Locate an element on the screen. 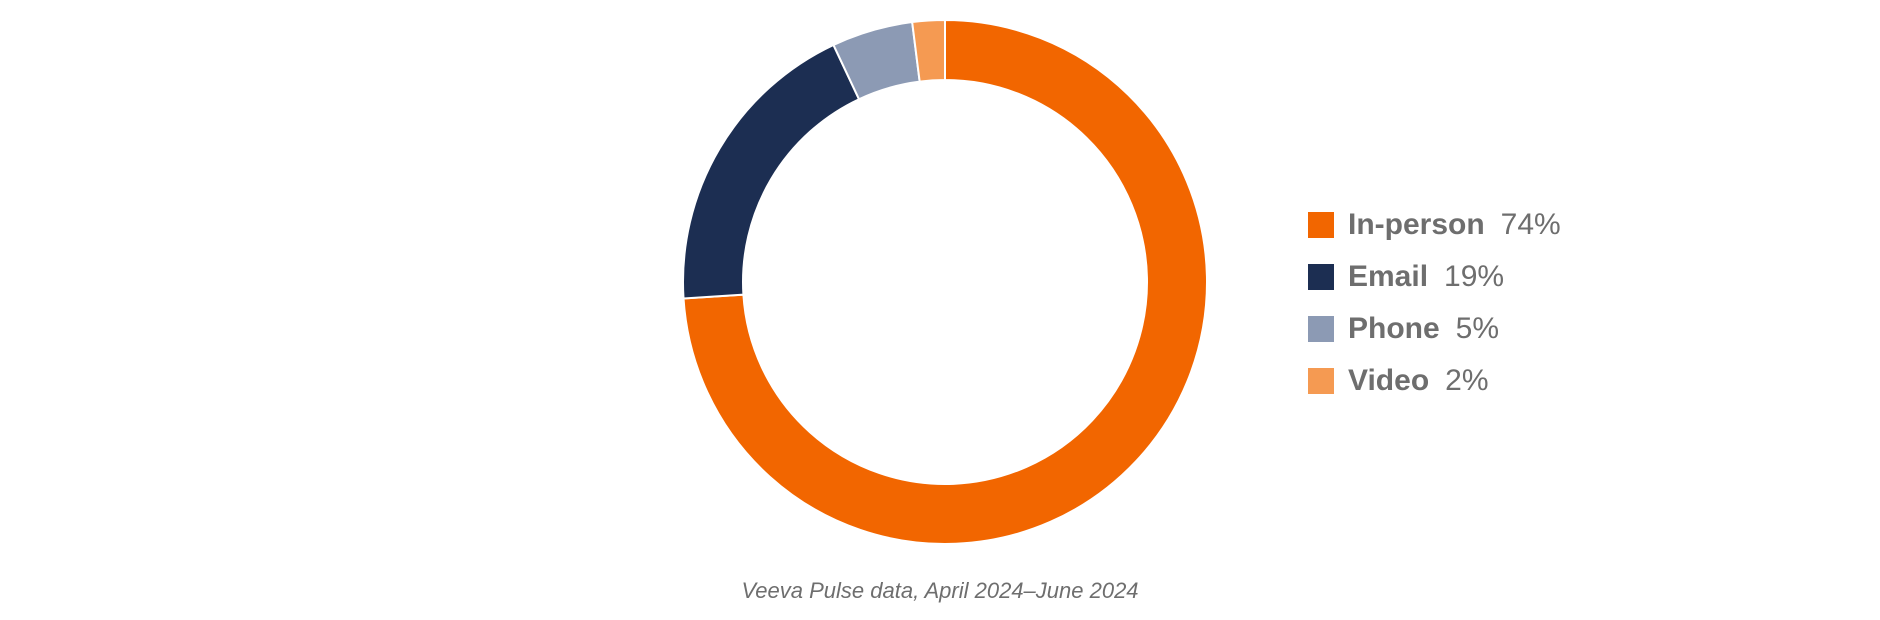 Image resolution: width=1880 pixels, height=620 pixels. legend-value-email: 19% is located at coordinates (1474, 276).